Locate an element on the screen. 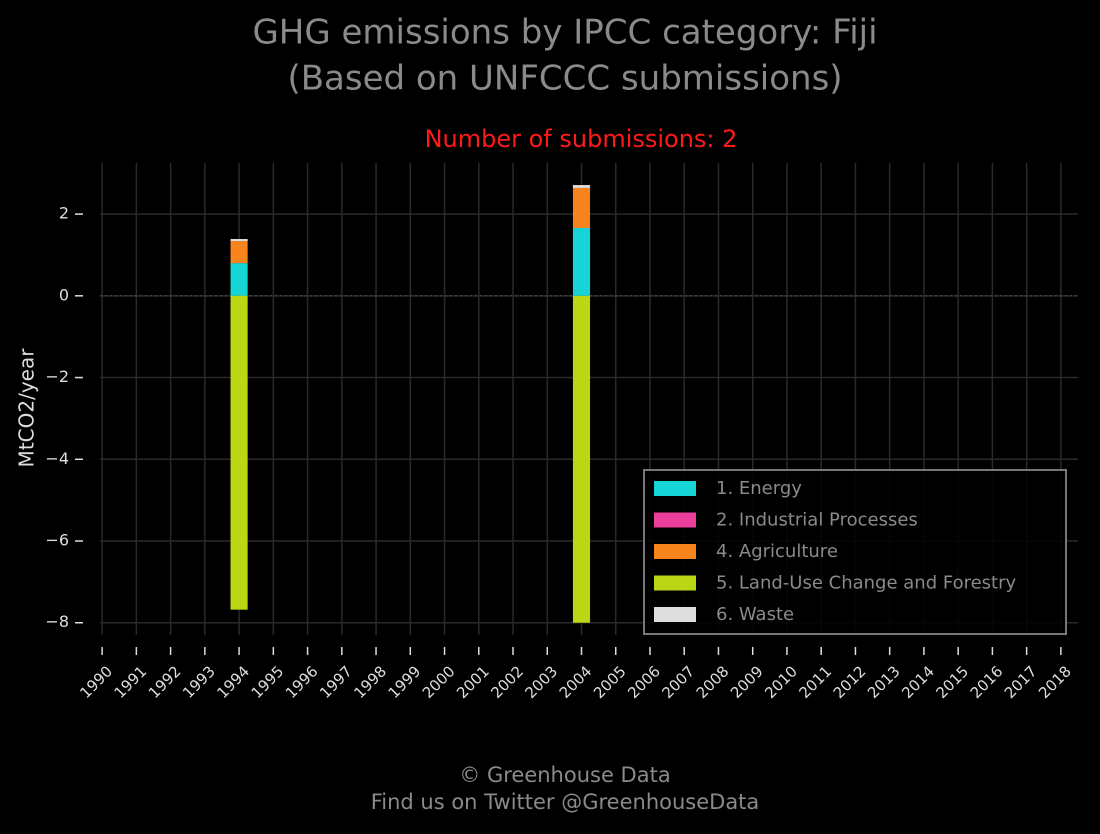 The height and width of the screenshot is (834, 1100). y-tick-label: −4 is located at coordinates (57, 458).